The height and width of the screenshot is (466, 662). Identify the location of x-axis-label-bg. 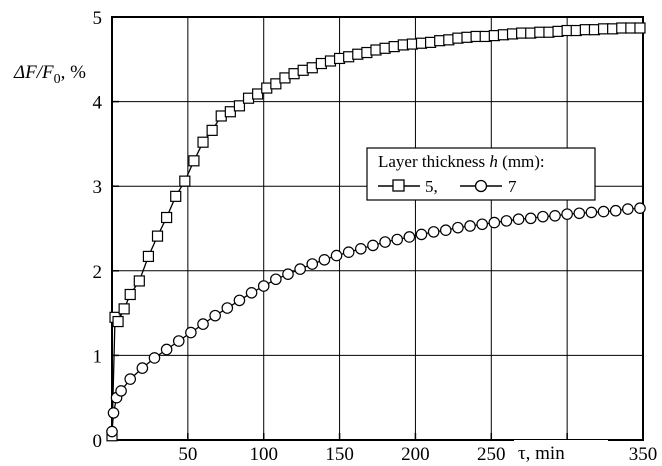
(561, 452).